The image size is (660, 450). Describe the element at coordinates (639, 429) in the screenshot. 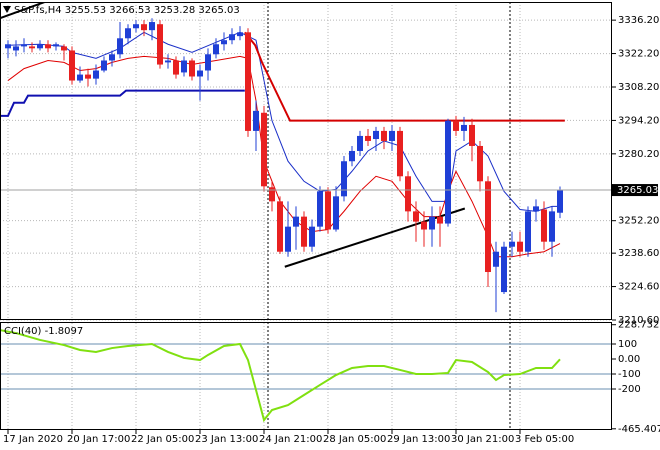

I see `y-tick-label: -465.4077` at that location.